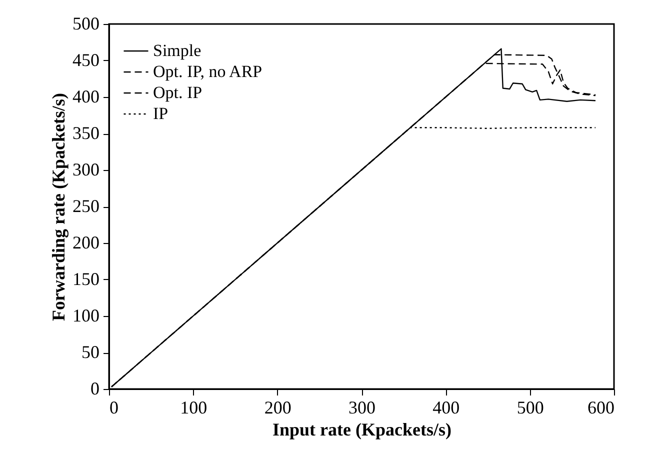  What do you see at coordinates (278, 408) in the screenshot?
I see `x-tick-label: 200` at bounding box center [278, 408].